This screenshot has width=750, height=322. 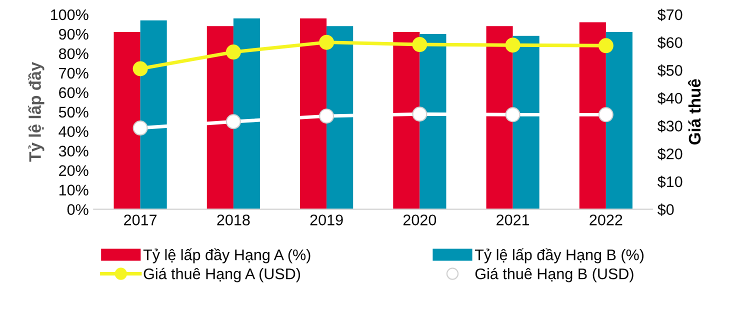 I want to click on y2-tick-label: $10, so click(x=670, y=182).